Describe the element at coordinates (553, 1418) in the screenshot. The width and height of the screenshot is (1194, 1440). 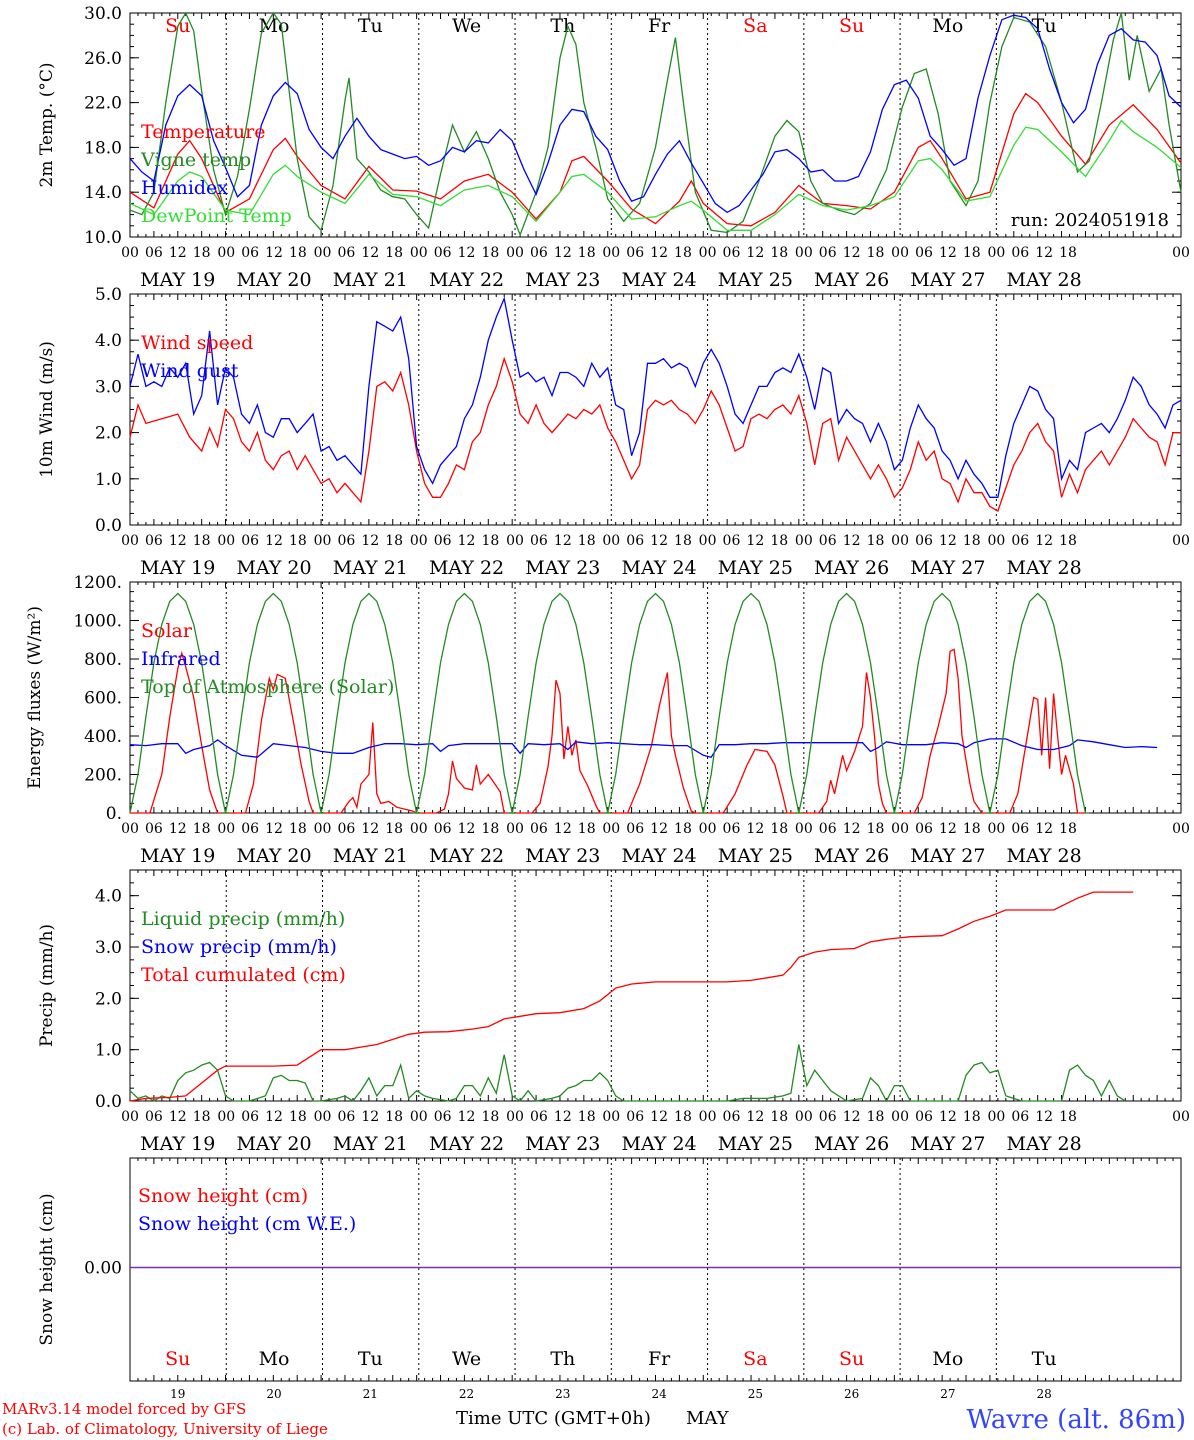
I see `time-axis-label: Time UTC (GMT+0h)` at that location.